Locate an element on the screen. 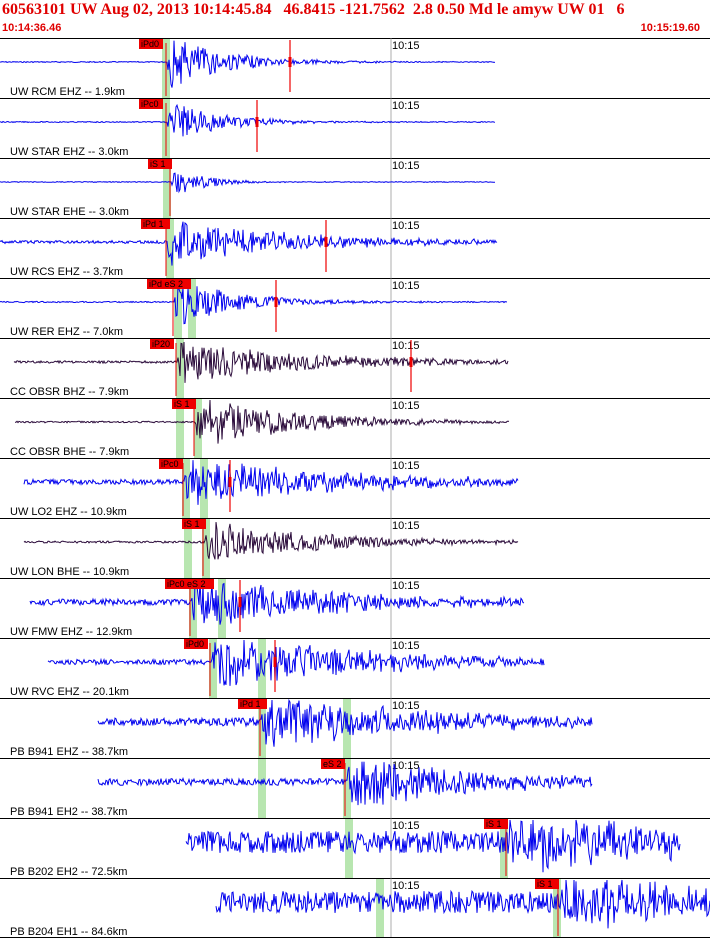  trace-row: 10:15 iPd0 UW RCM EHZ -- 1.9km is located at coordinates (355, 68).